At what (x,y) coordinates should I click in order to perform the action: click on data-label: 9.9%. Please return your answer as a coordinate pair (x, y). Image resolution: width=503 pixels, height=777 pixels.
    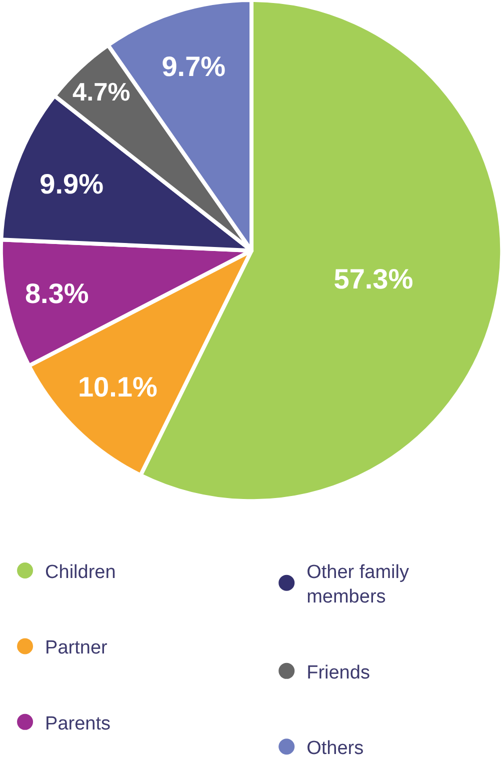
    Looking at the image, I should click on (72, 184).